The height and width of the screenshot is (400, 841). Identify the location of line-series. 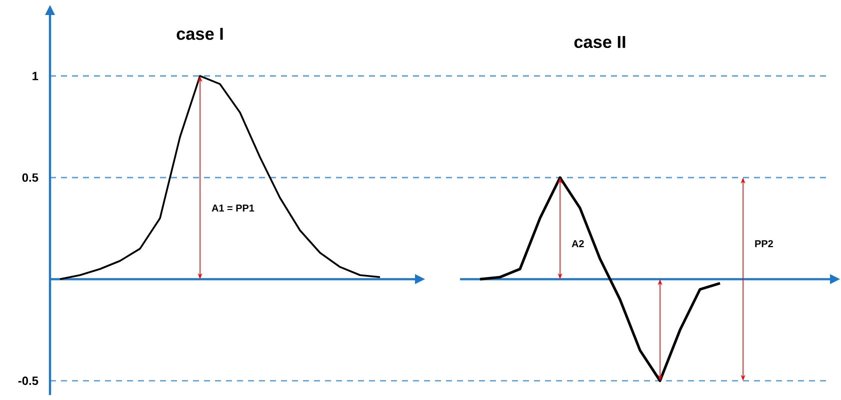
(600, 279).